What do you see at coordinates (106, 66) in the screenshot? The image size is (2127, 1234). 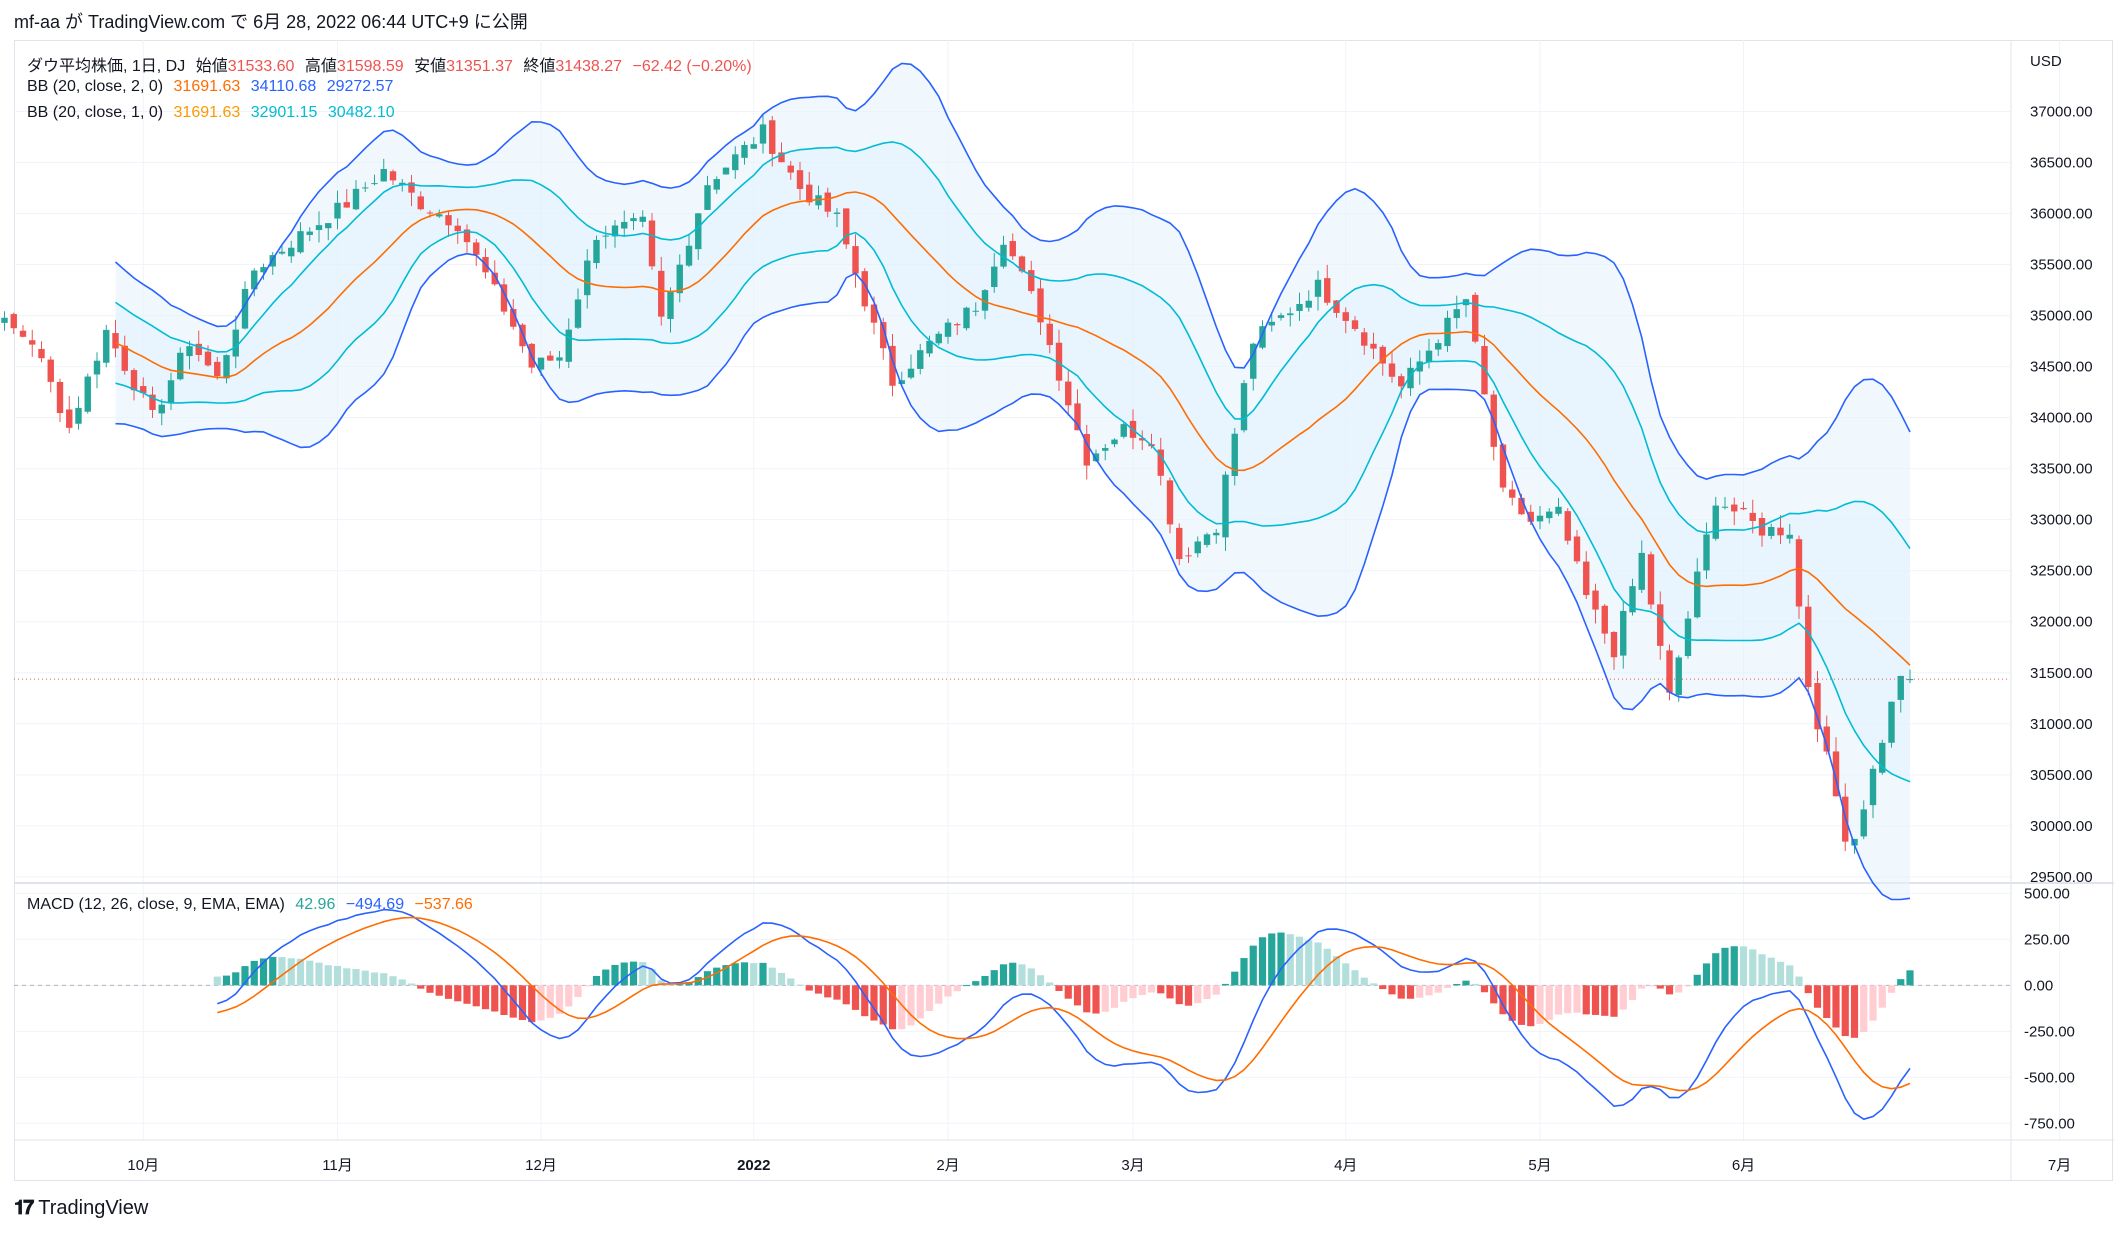 I see `symbol-title: ダウ平均株価, 1日, DJ` at bounding box center [106, 66].